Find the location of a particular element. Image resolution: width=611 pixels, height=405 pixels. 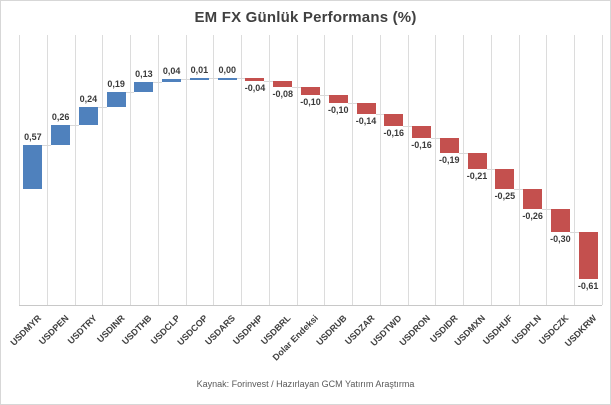

bar-value-label: -0,30 is located at coordinates (560, 238).